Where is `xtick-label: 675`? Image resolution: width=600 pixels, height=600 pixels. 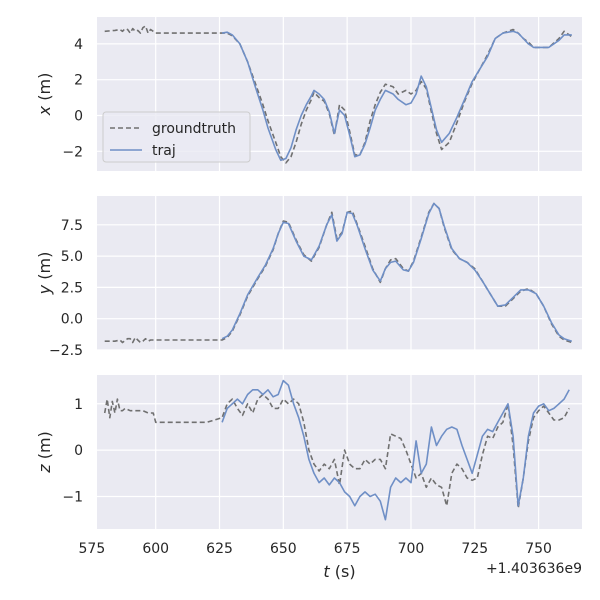
xtick-label: 675 is located at coordinates (347, 549).